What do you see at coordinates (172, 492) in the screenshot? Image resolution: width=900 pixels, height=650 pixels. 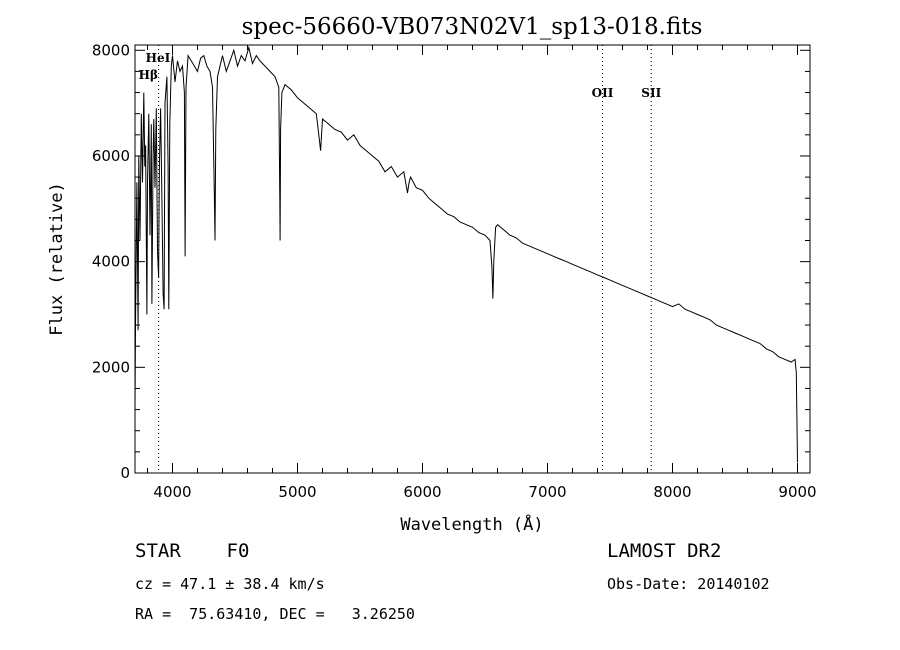 I see `x-tick-label: 4000` at bounding box center [172, 492].